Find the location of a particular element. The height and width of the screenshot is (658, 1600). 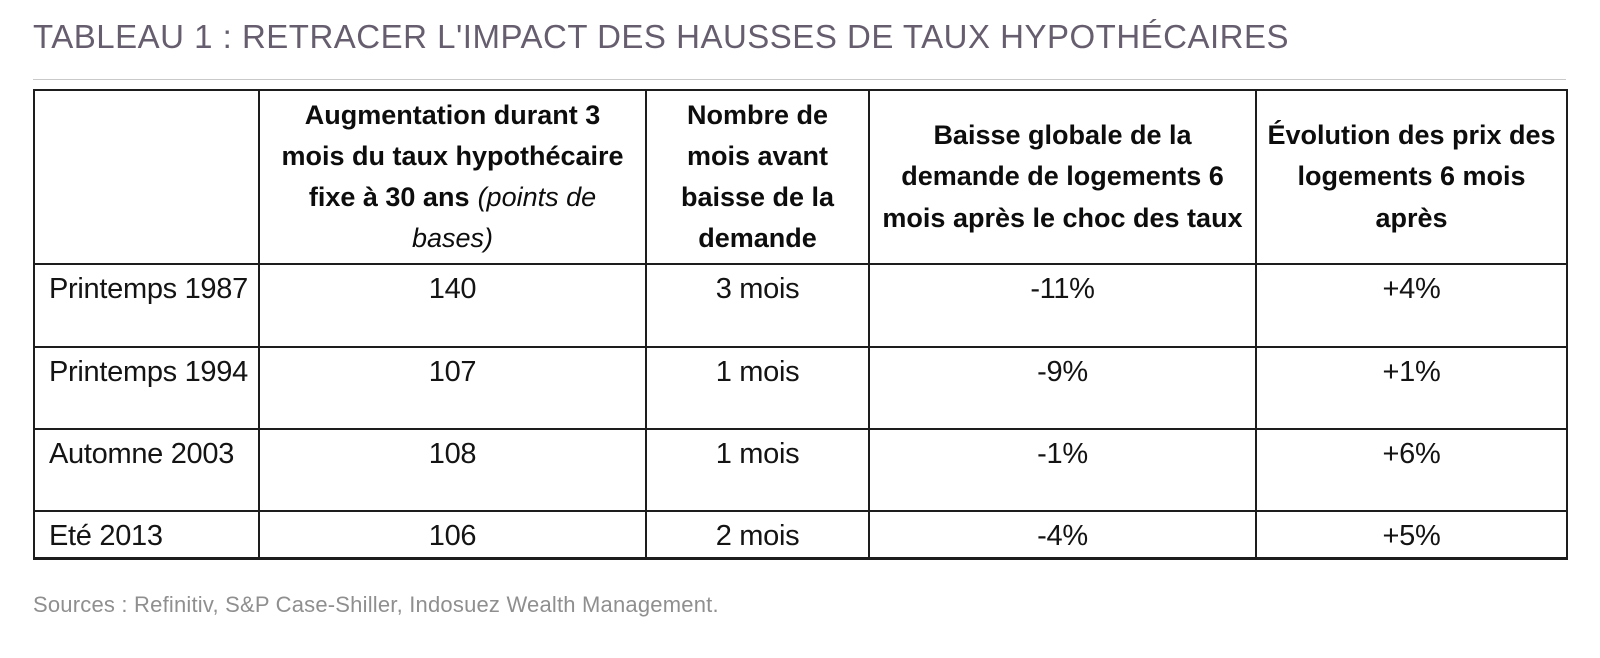

price-change-cell: +5% is located at coordinates (1411, 535).